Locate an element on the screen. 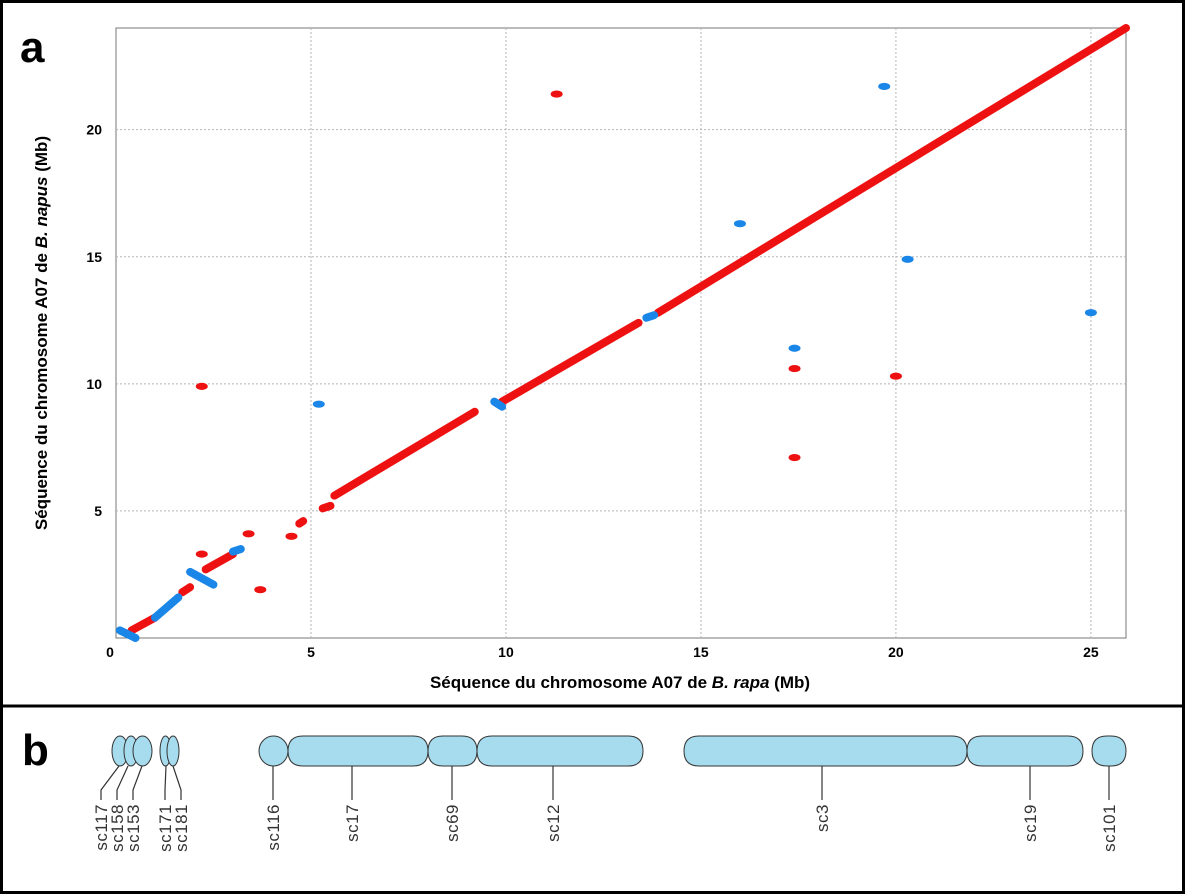 This screenshot has width=1185, height=894. y-tick-label: 20 is located at coordinates (94, 130).